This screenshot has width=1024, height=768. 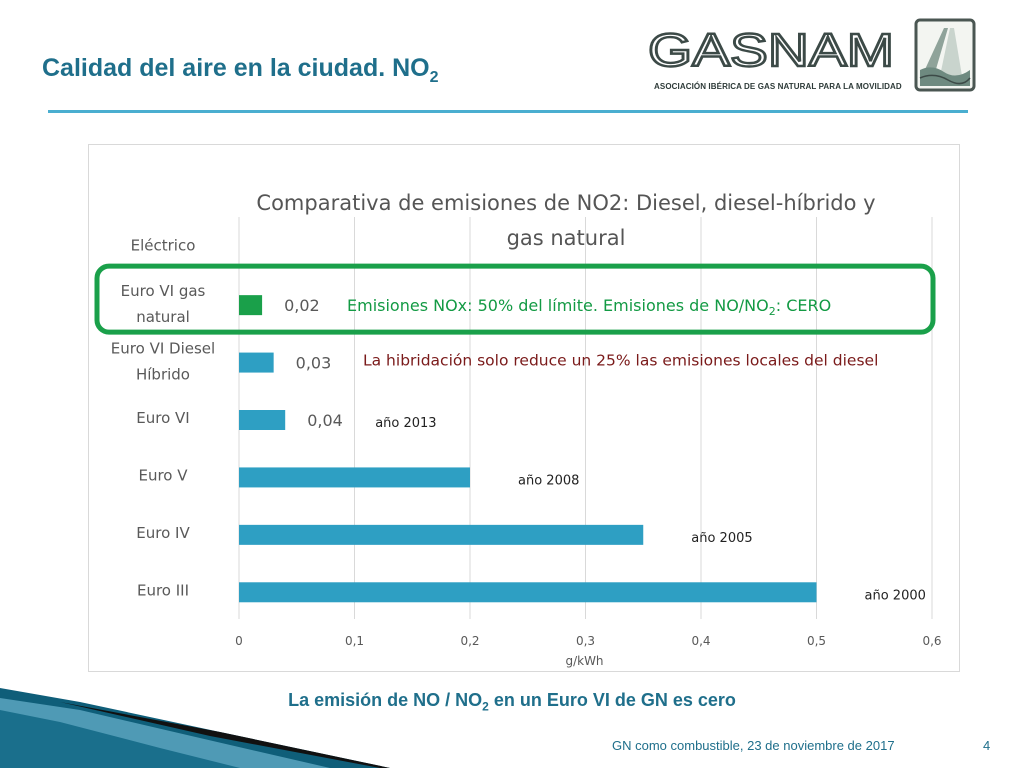 I want to click on x-tick-label: 0,2, so click(x=469, y=641).